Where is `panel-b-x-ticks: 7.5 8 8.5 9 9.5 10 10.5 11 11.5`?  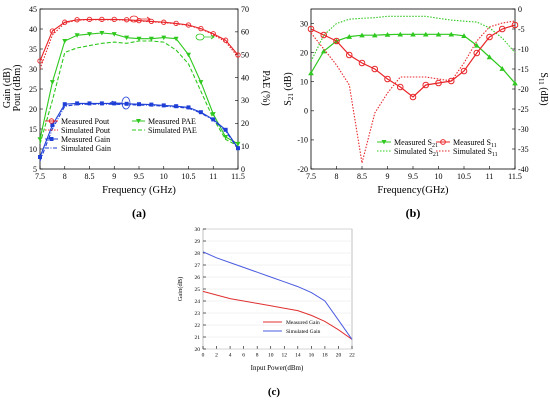
panel-b-x-ticks: 7.5 8 8.5 9 9.5 10 10.5 11 11.5 is located at coordinates (414, 173).